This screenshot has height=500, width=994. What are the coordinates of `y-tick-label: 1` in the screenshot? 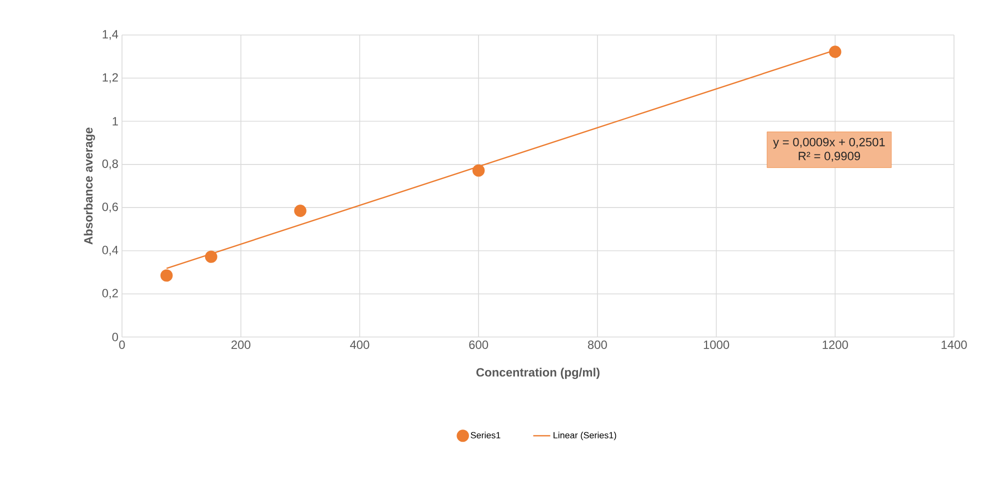 It's located at (115, 121).